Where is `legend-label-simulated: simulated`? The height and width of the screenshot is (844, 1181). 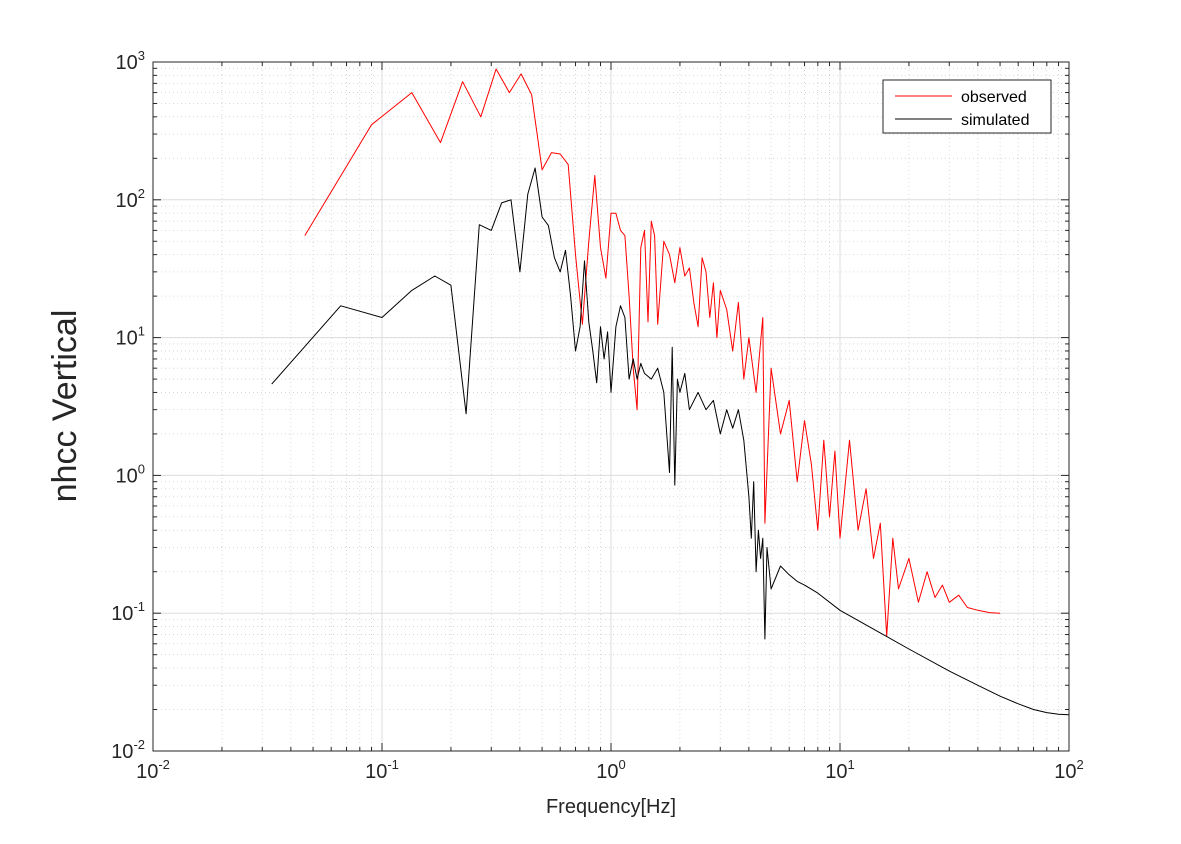
legend-label-simulated: simulated is located at coordinates (995, 120).